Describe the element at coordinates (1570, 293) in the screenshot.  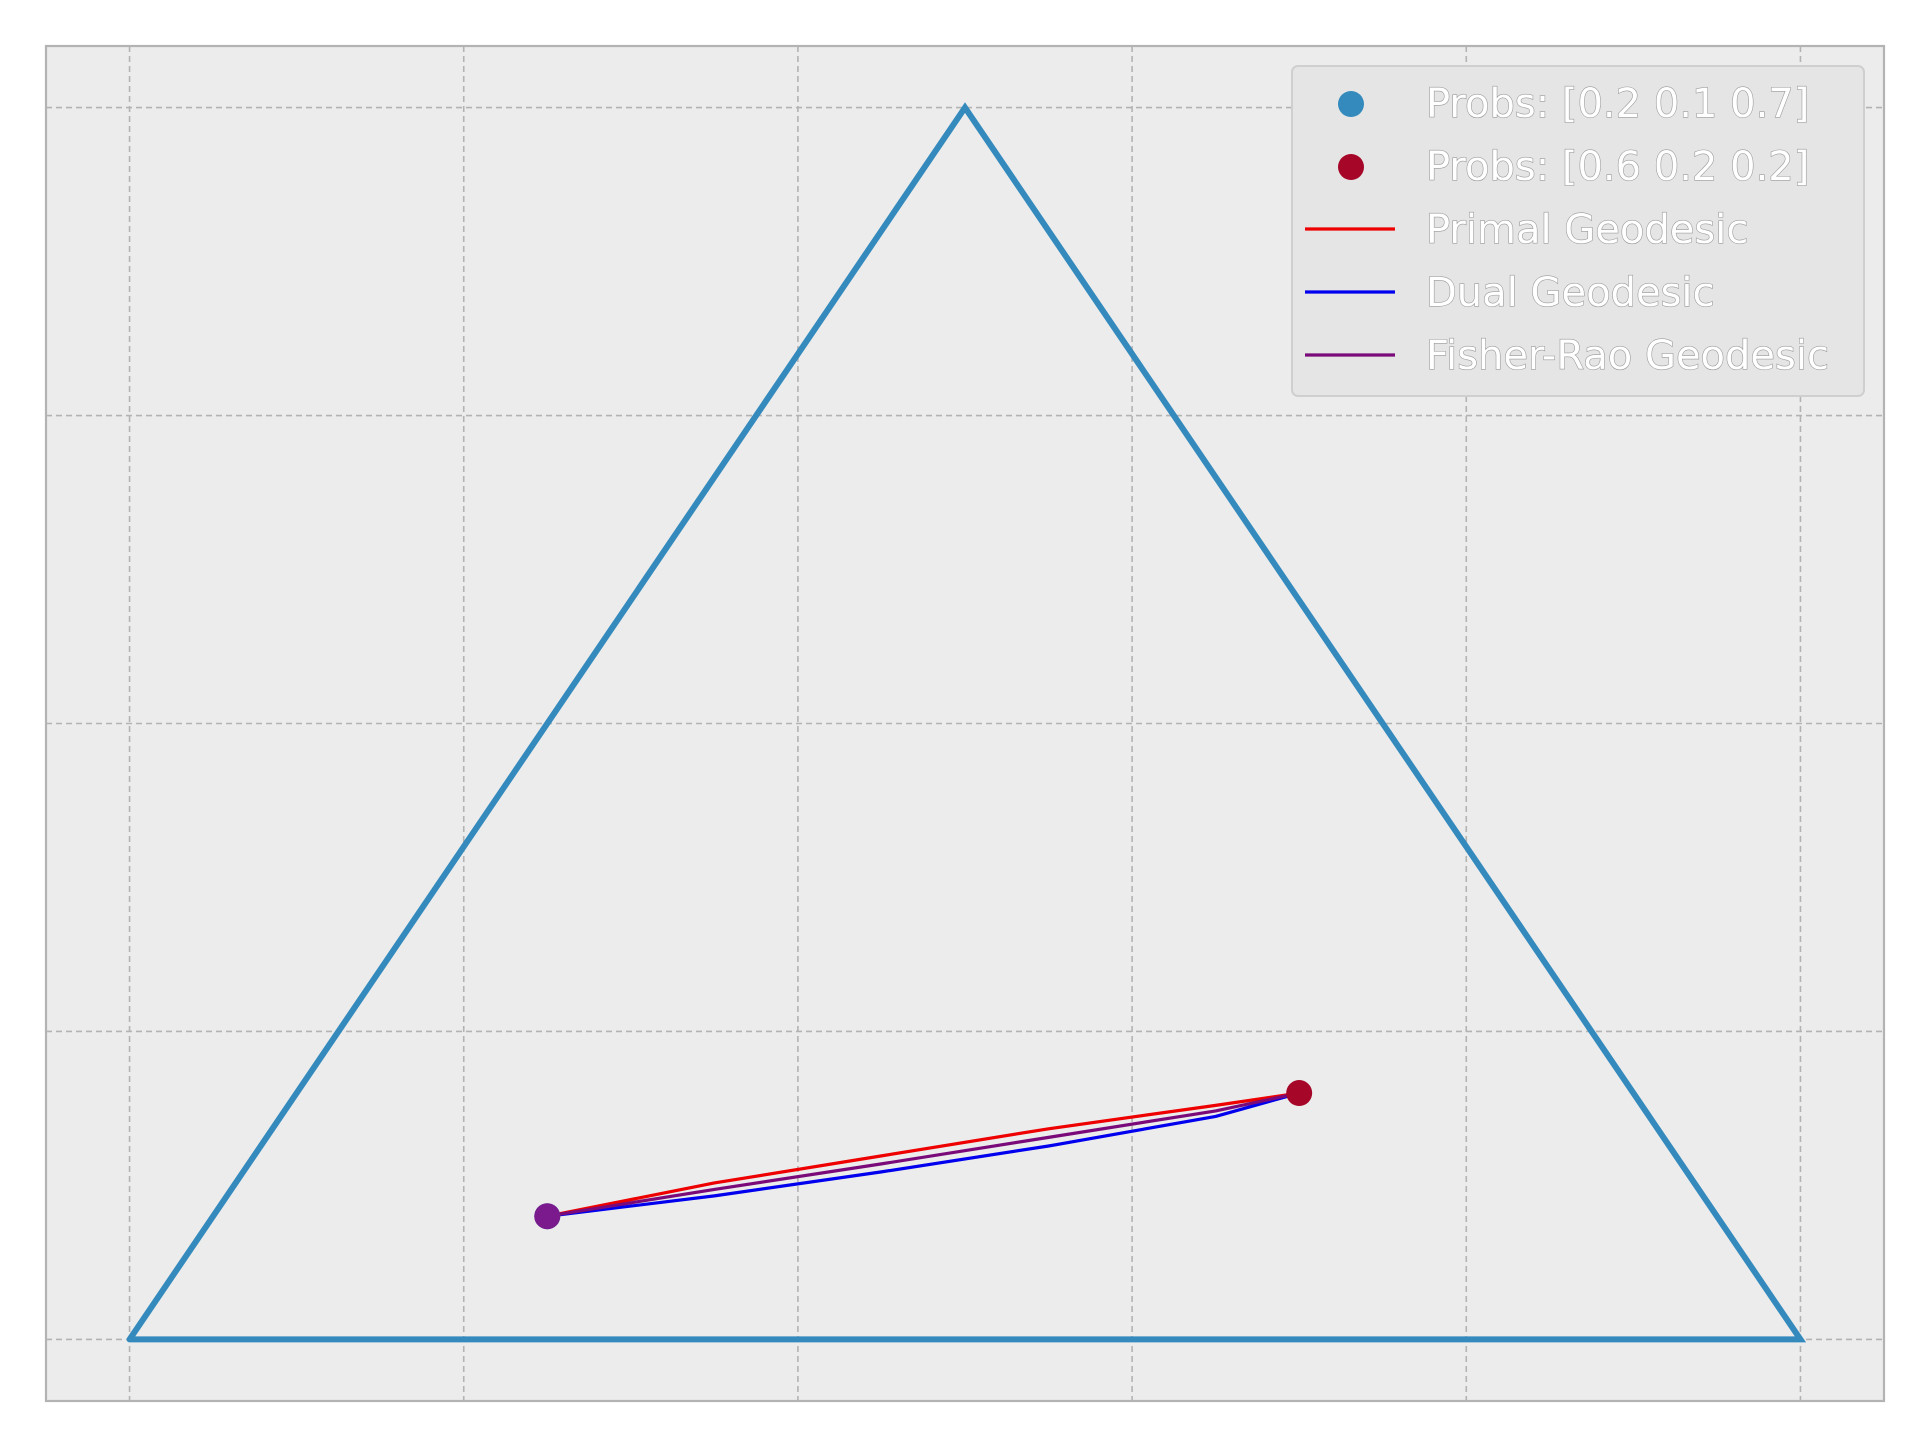
I see `legend-label-dual: Dual Geodesic` at that location.